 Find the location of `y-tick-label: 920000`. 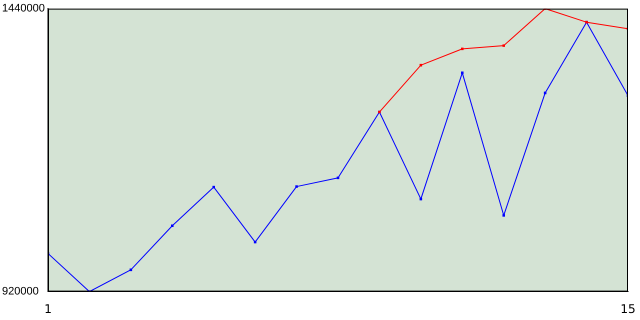

y-tick-label: 920000 is located at coordinates (20, 292).